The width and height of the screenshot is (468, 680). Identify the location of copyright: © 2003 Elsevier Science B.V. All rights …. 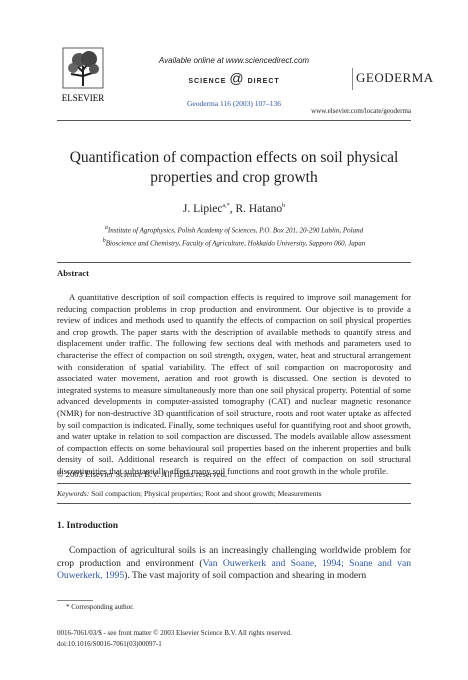
(142, 474).